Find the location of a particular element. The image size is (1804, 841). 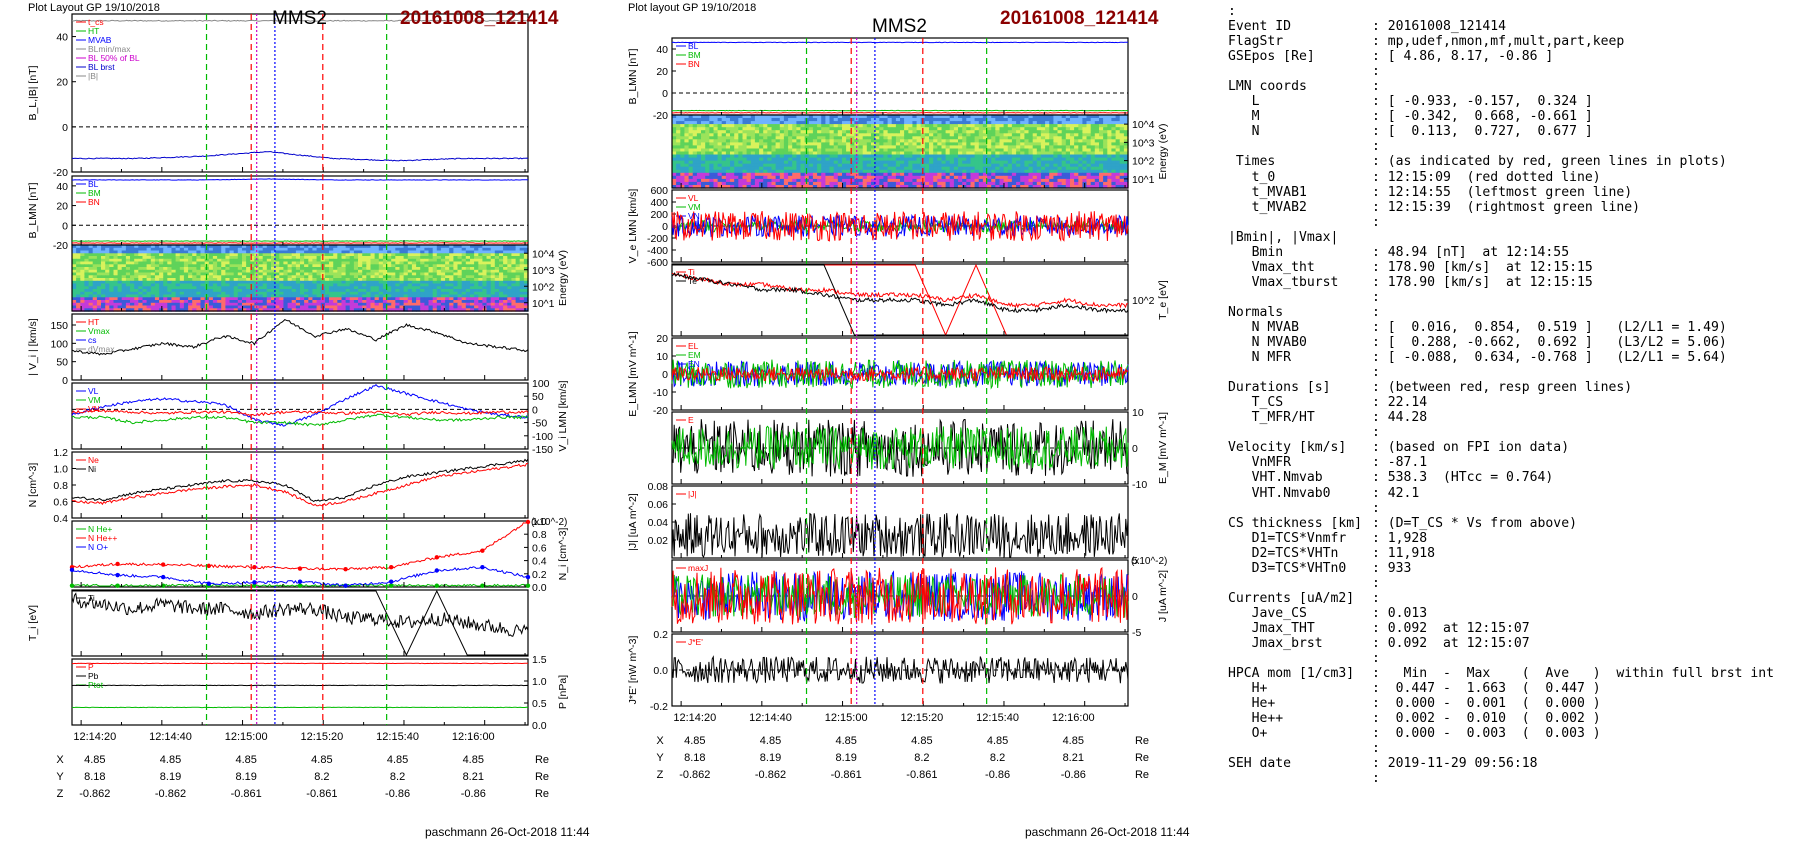

y-tick-label: 0.5 is located at coordinates (539, 704).